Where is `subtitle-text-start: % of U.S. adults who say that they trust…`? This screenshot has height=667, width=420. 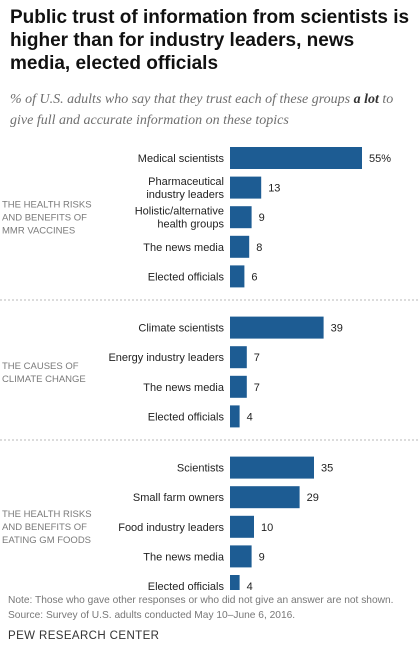 subtitle-text-start: % of U.S. adults who say that they trust… is located at coordinates (182, 99).